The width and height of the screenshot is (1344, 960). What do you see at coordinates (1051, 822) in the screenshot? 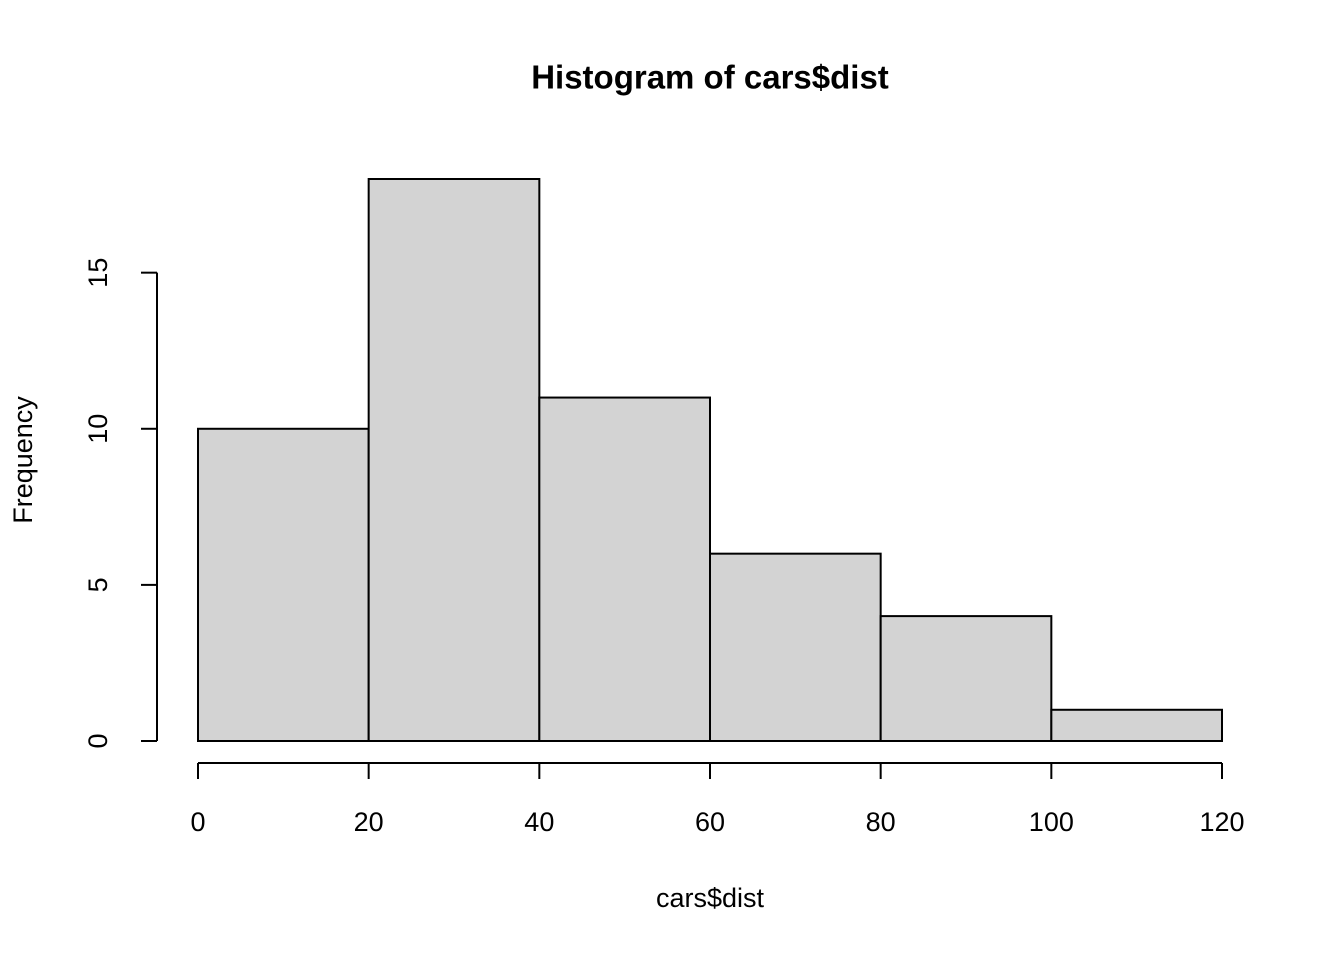
I see `x-tick-label: 100` at bounding box center [1051, 822].